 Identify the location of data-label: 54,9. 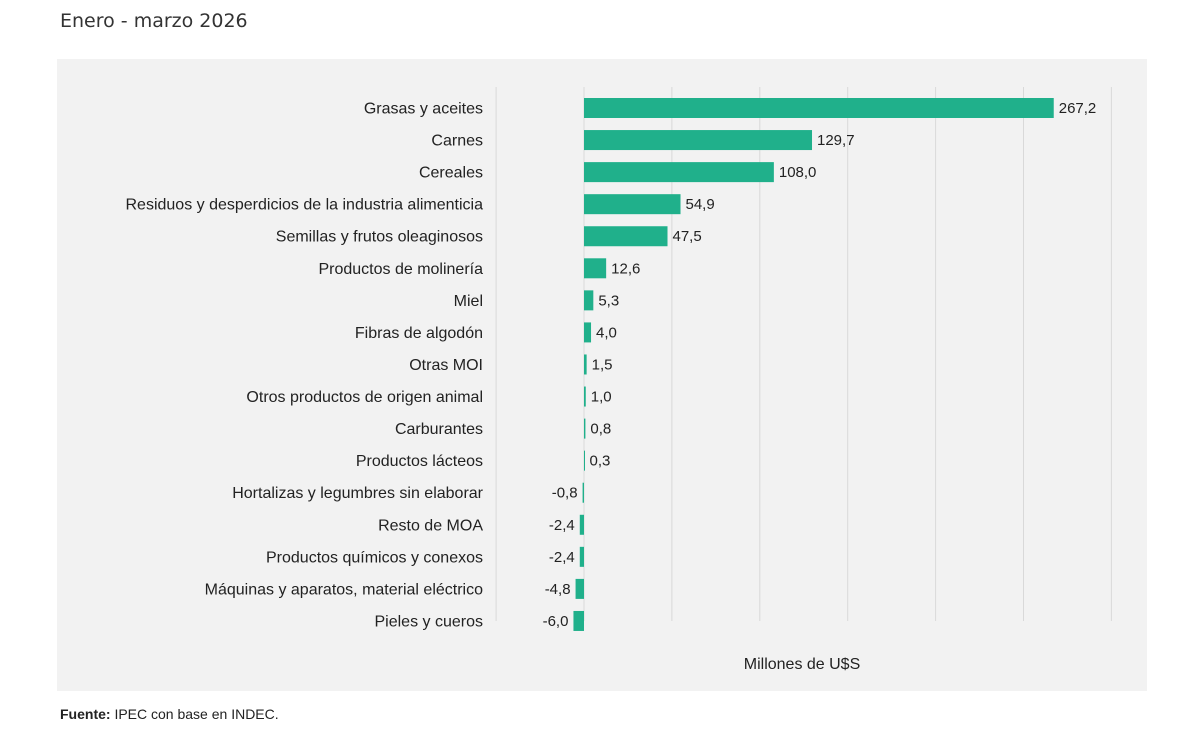
(700, 204).